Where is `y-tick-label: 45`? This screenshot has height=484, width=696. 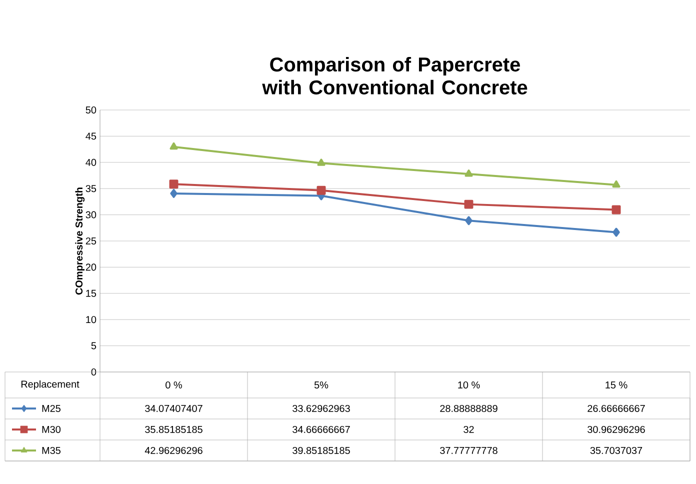 y-tick-label: 45 is located at coordinates (91, 136).